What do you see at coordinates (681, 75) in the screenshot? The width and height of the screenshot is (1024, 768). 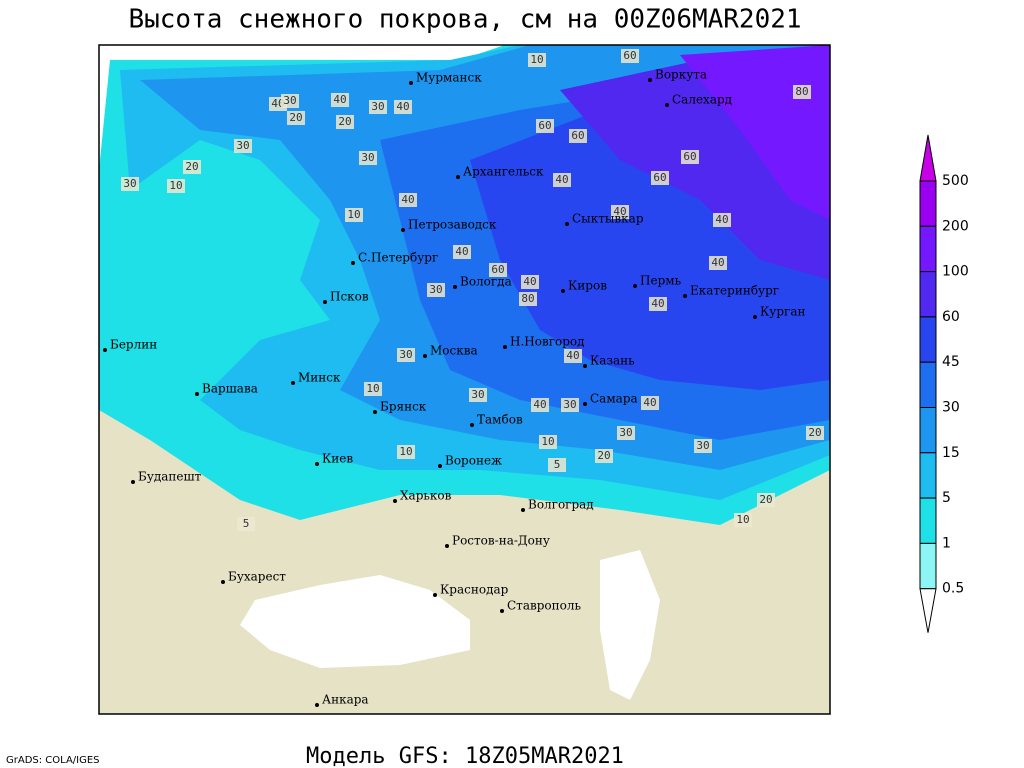 I see `city-label: Воркута` at bounding box center [681, 75].